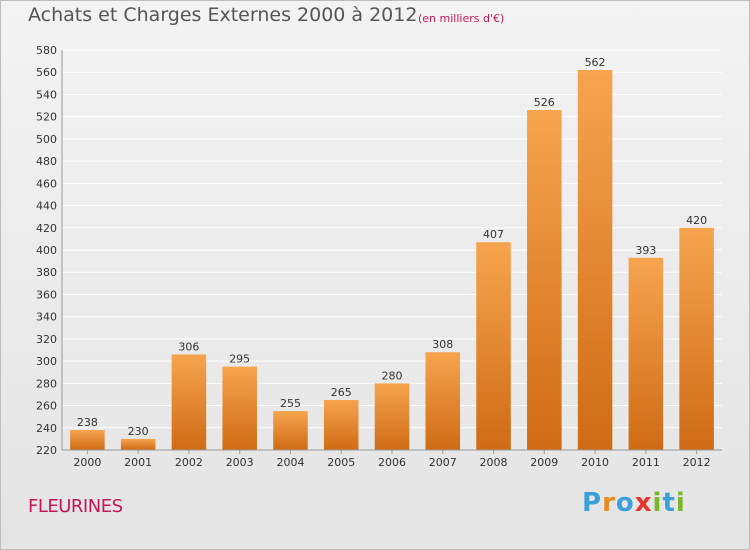  Describe the element at coordinates (138, 431) in the screenshot. I see `bar-value-label: 230` at that location.